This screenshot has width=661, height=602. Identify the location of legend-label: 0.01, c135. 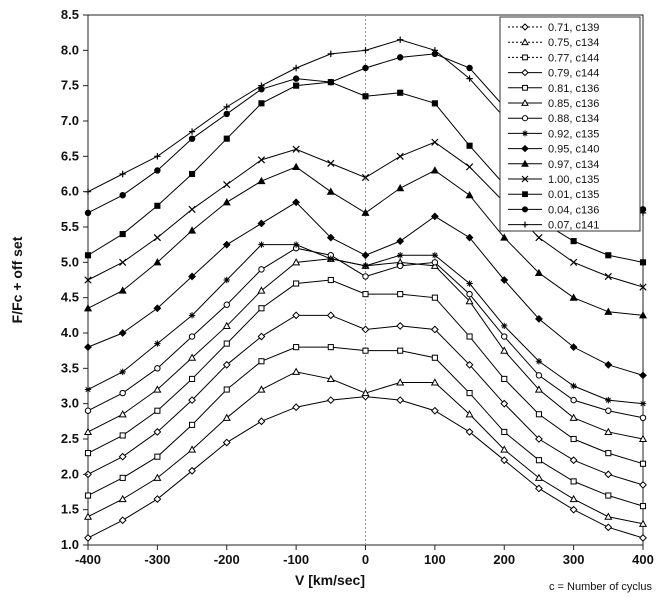
(573, 195).